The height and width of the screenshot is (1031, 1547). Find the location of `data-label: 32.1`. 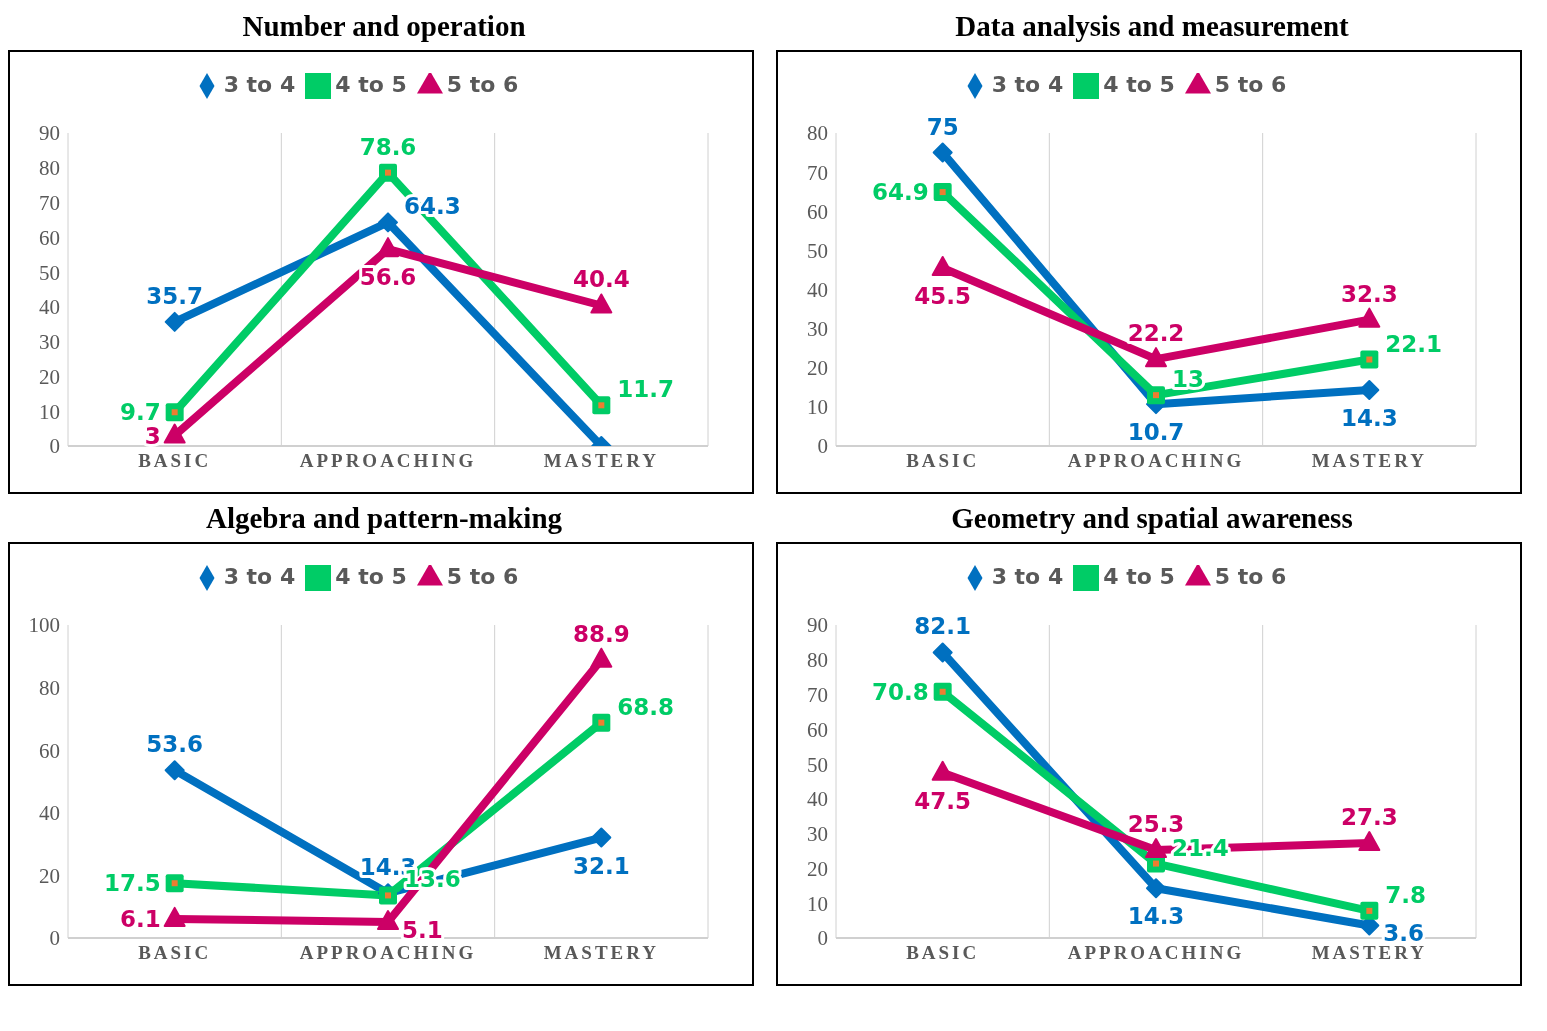

data-label: 32.1 is located at coordinates (601, 865).